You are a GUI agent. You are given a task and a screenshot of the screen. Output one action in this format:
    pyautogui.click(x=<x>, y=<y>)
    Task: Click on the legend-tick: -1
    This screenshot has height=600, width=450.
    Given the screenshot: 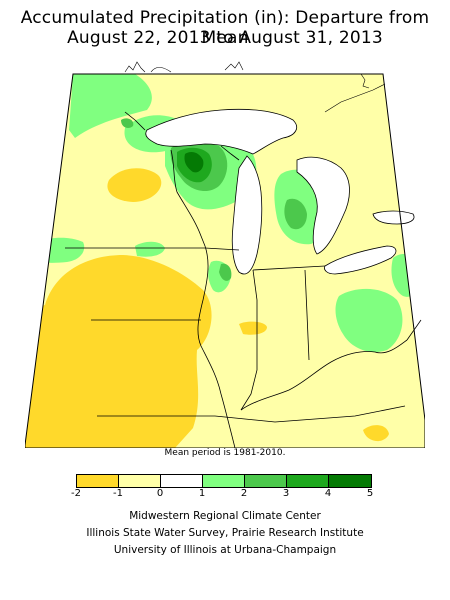 What is the action you would take?
    pyautogui.click(x=118, y=493)
    